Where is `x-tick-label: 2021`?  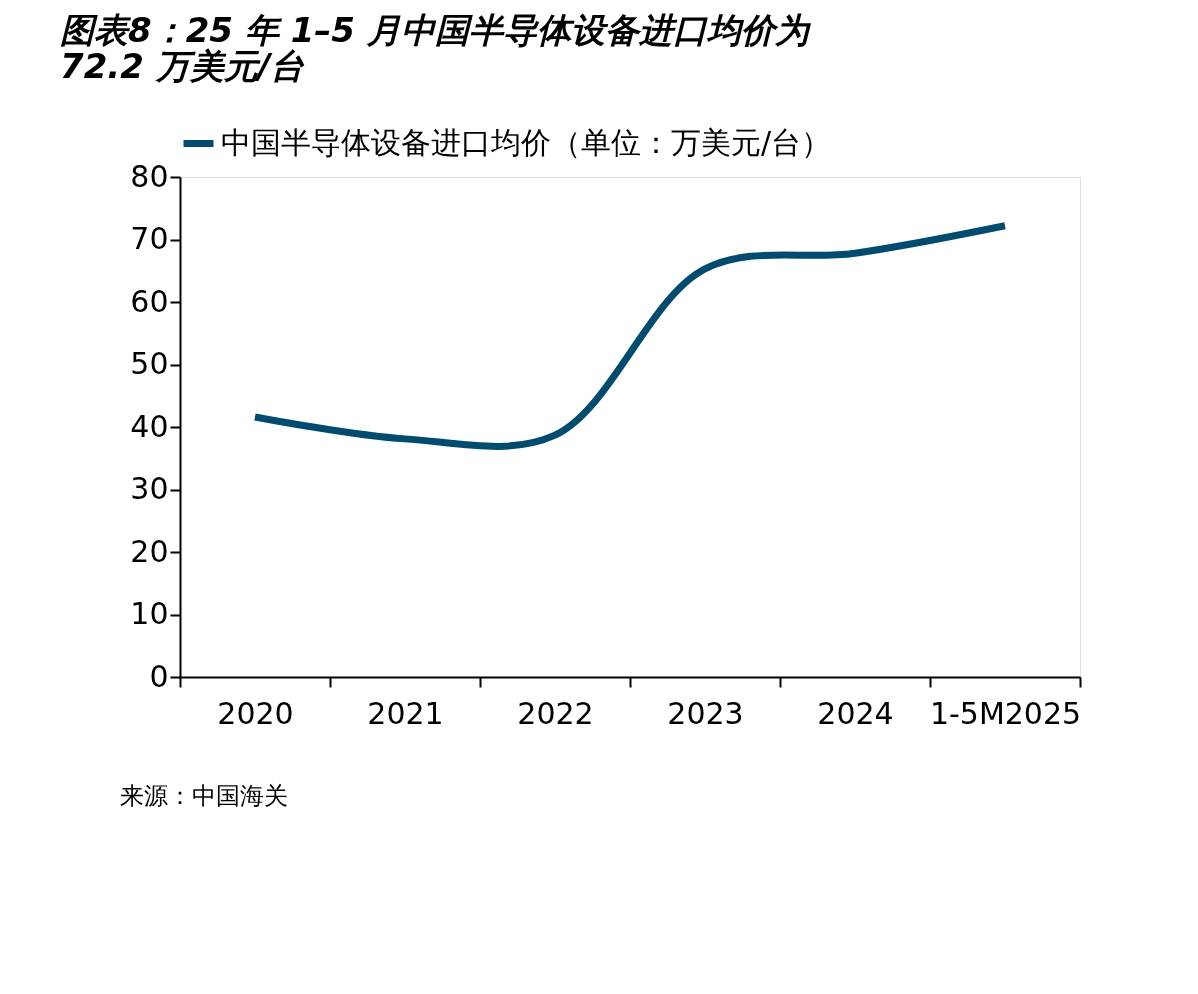
x-tick-label: 2021 is located at coordinates (405, 713).